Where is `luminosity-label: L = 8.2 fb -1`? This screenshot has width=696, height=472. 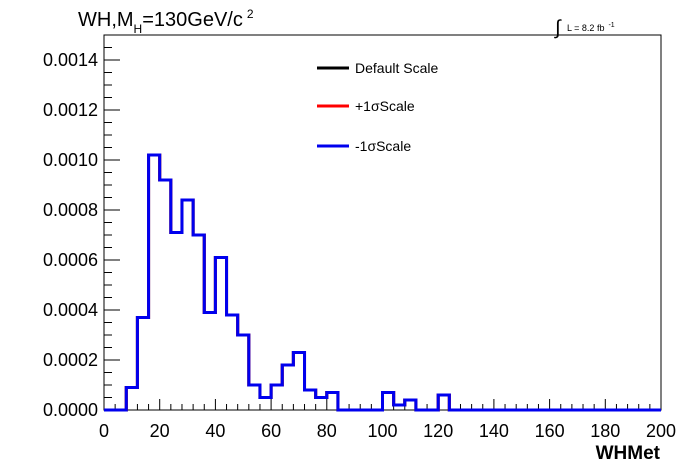 luminosity-label: L = 8.2 fb -1 is located at coordinates (591, 27).